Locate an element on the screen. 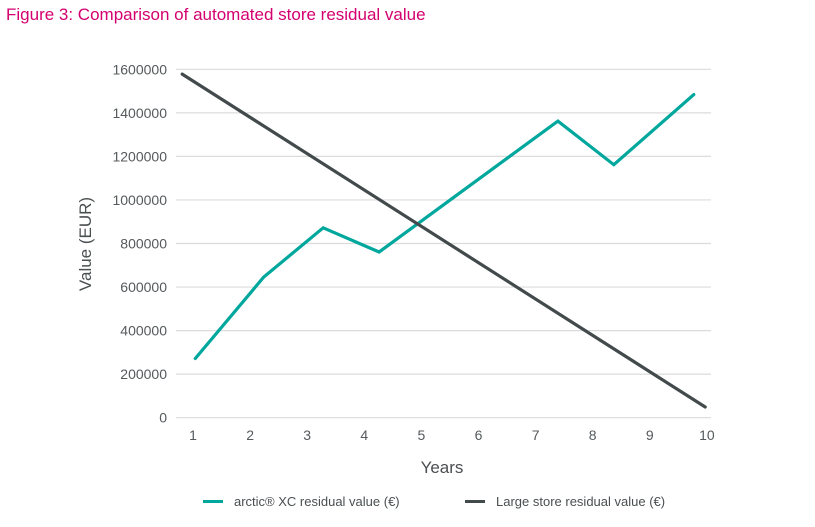 This screenshot has width=815, height=527. y-tick-label: 1000000 is located at coordinates (139, 200).